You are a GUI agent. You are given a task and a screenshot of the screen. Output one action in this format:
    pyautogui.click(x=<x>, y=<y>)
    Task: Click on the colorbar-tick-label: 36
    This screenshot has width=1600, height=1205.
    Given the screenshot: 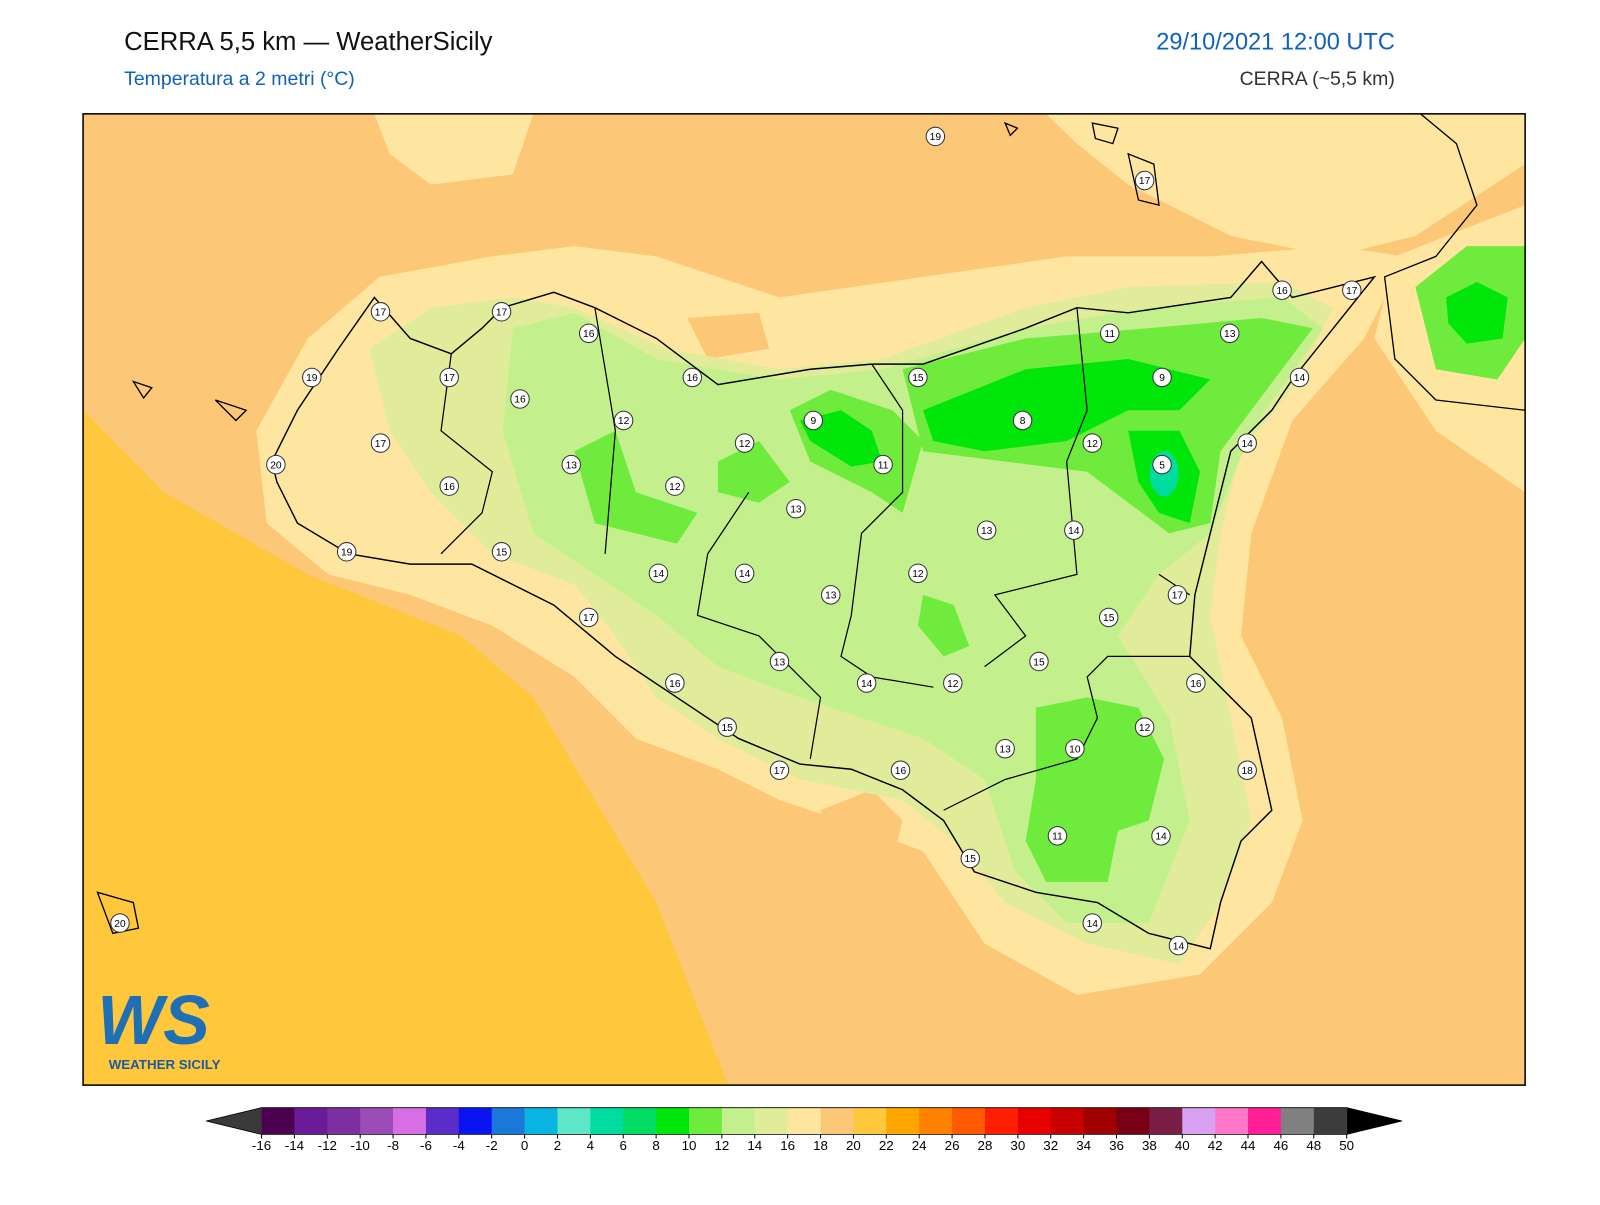 What is the action you would take?
    pyautogui.click(x=1116, y=1145)
    